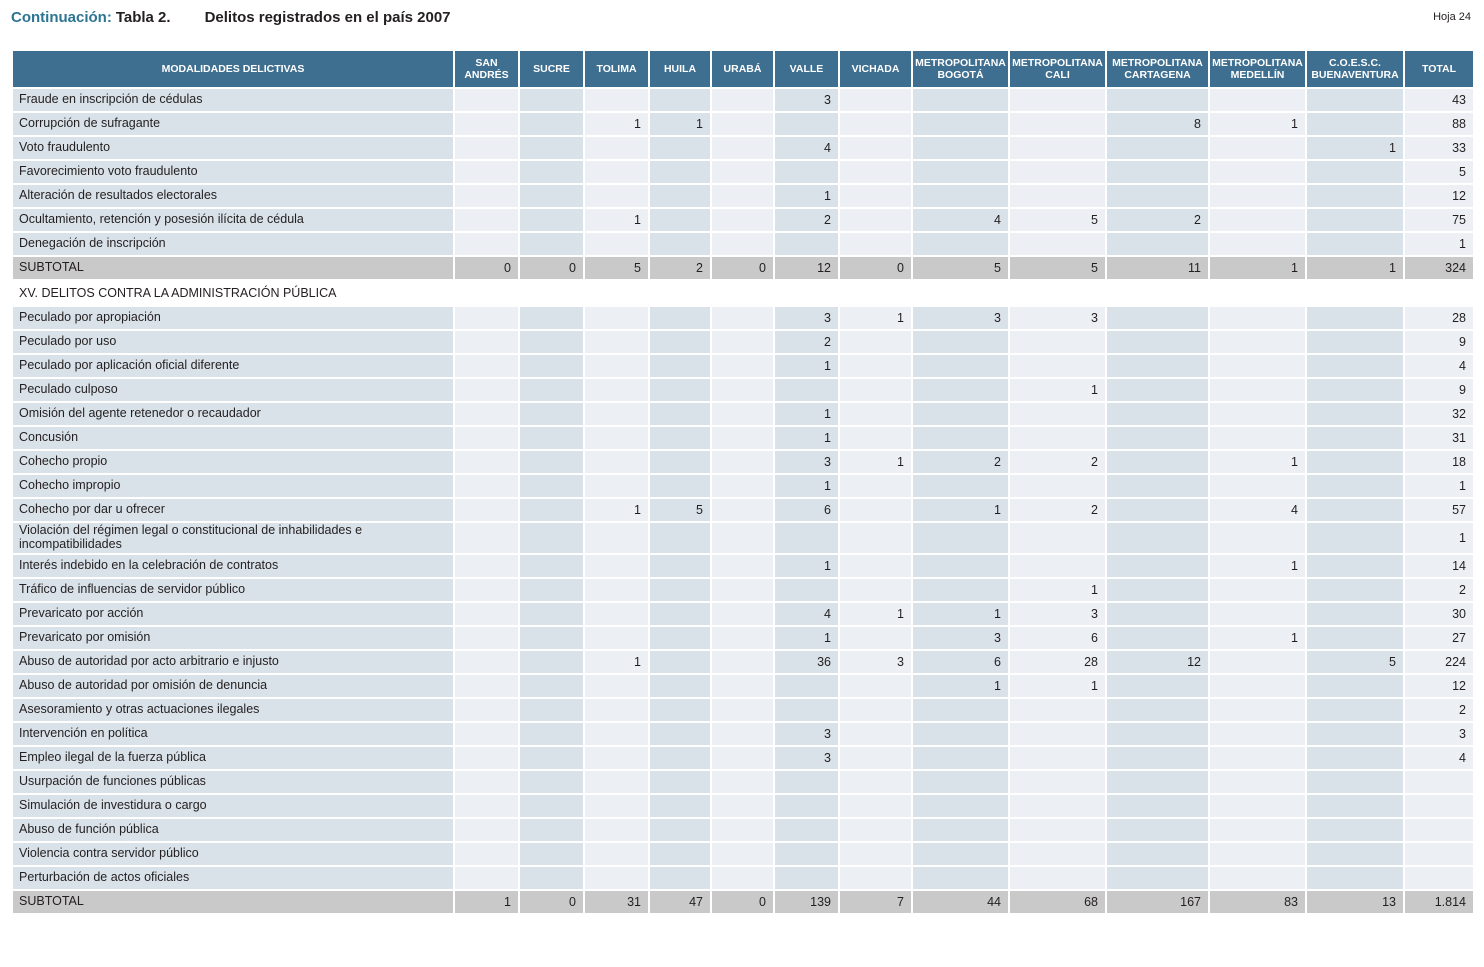  I want to click on total-cell: 28, so click(1439, 318).